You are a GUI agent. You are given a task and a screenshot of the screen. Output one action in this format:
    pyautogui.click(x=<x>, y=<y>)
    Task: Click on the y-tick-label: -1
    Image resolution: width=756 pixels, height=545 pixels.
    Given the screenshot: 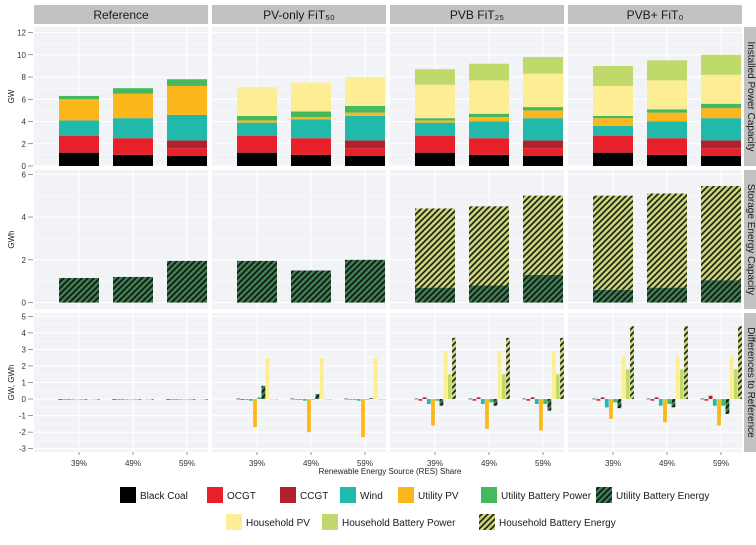 What is the action you would take?
    pyautogui.click(x=23, y=416)
    